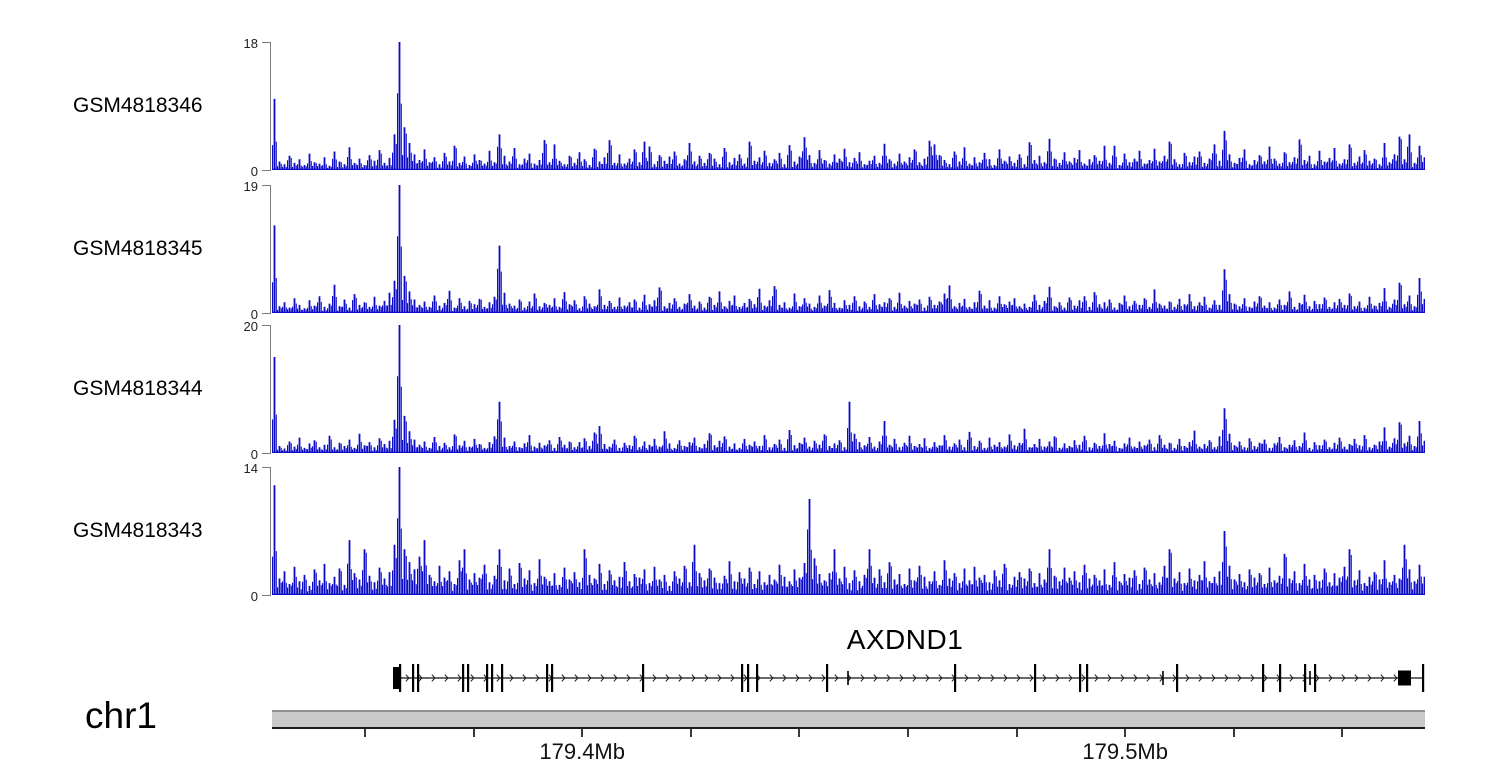  I want to click on coordinate-label-right: 179.5Mb, so click(1125, 751).